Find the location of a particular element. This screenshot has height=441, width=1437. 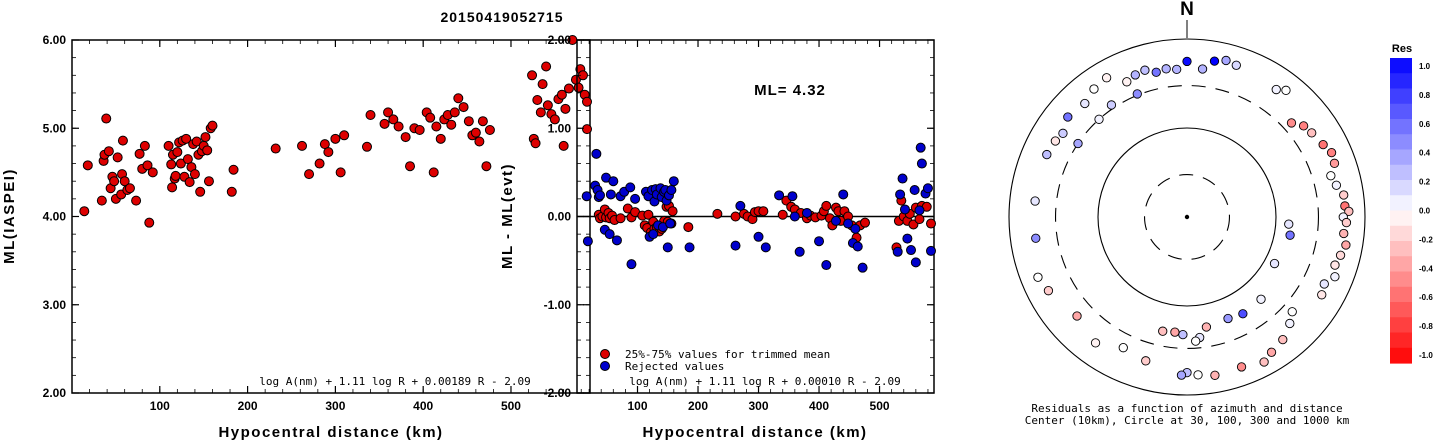

north-label: N is located at coordinates (1187, 10).